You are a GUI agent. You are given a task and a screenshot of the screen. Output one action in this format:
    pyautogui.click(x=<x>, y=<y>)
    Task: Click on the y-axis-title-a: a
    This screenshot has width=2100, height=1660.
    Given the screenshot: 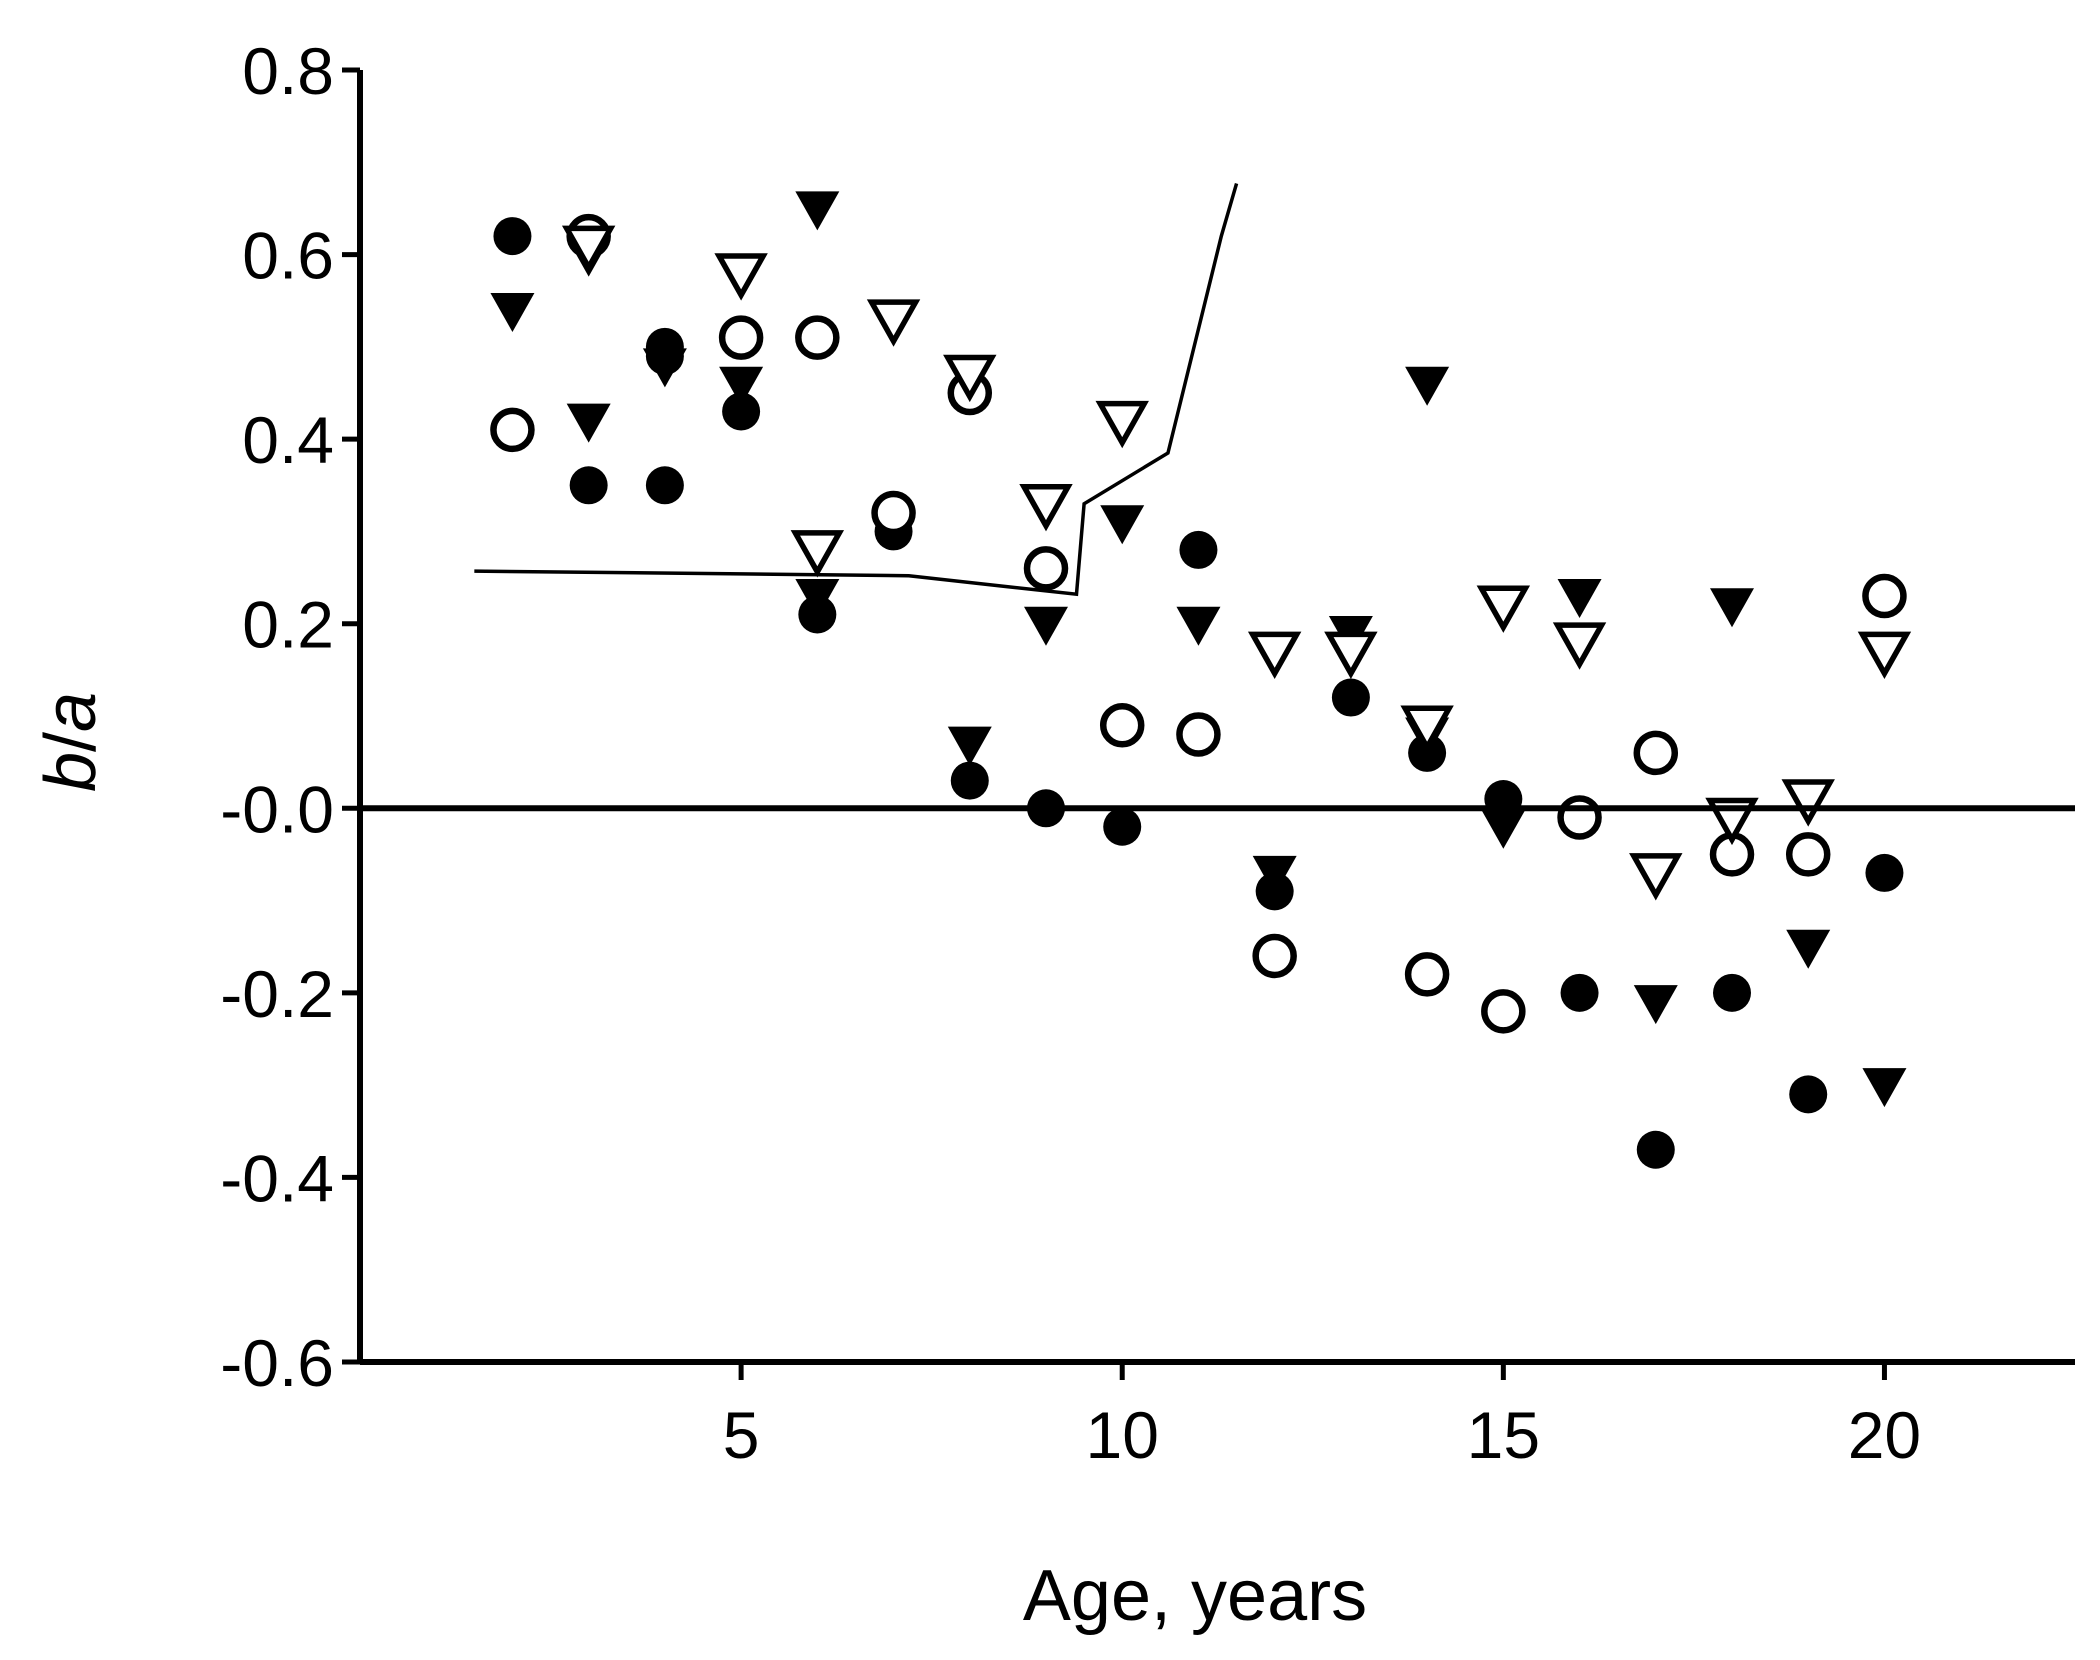 What is the action you would take?
    pyautogui.click(x=71, y=712)
    